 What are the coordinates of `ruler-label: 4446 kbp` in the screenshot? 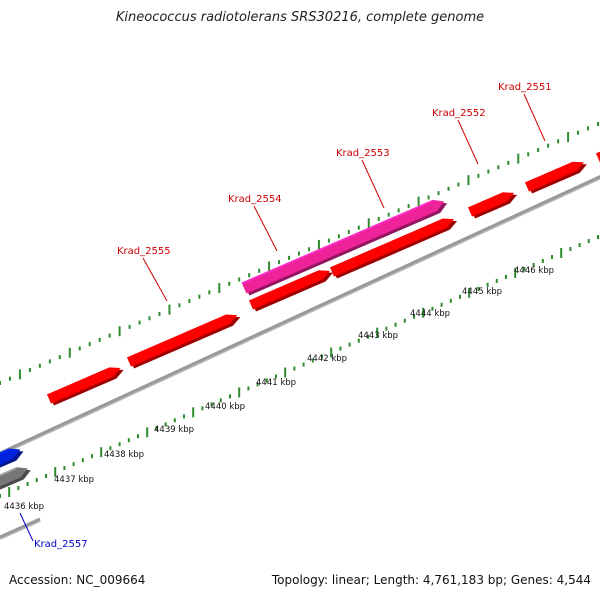 It's located at (534, 271).